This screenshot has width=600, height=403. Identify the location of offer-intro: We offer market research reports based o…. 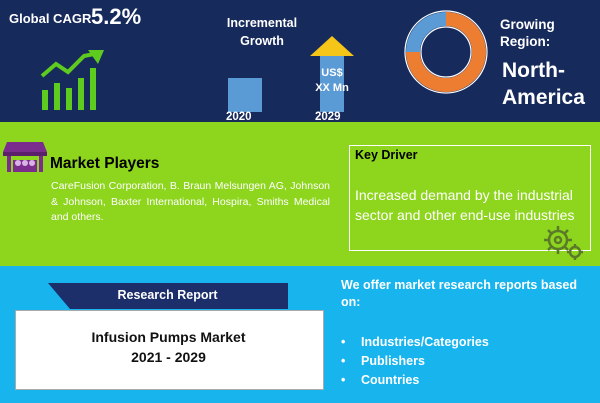
(459, 293).